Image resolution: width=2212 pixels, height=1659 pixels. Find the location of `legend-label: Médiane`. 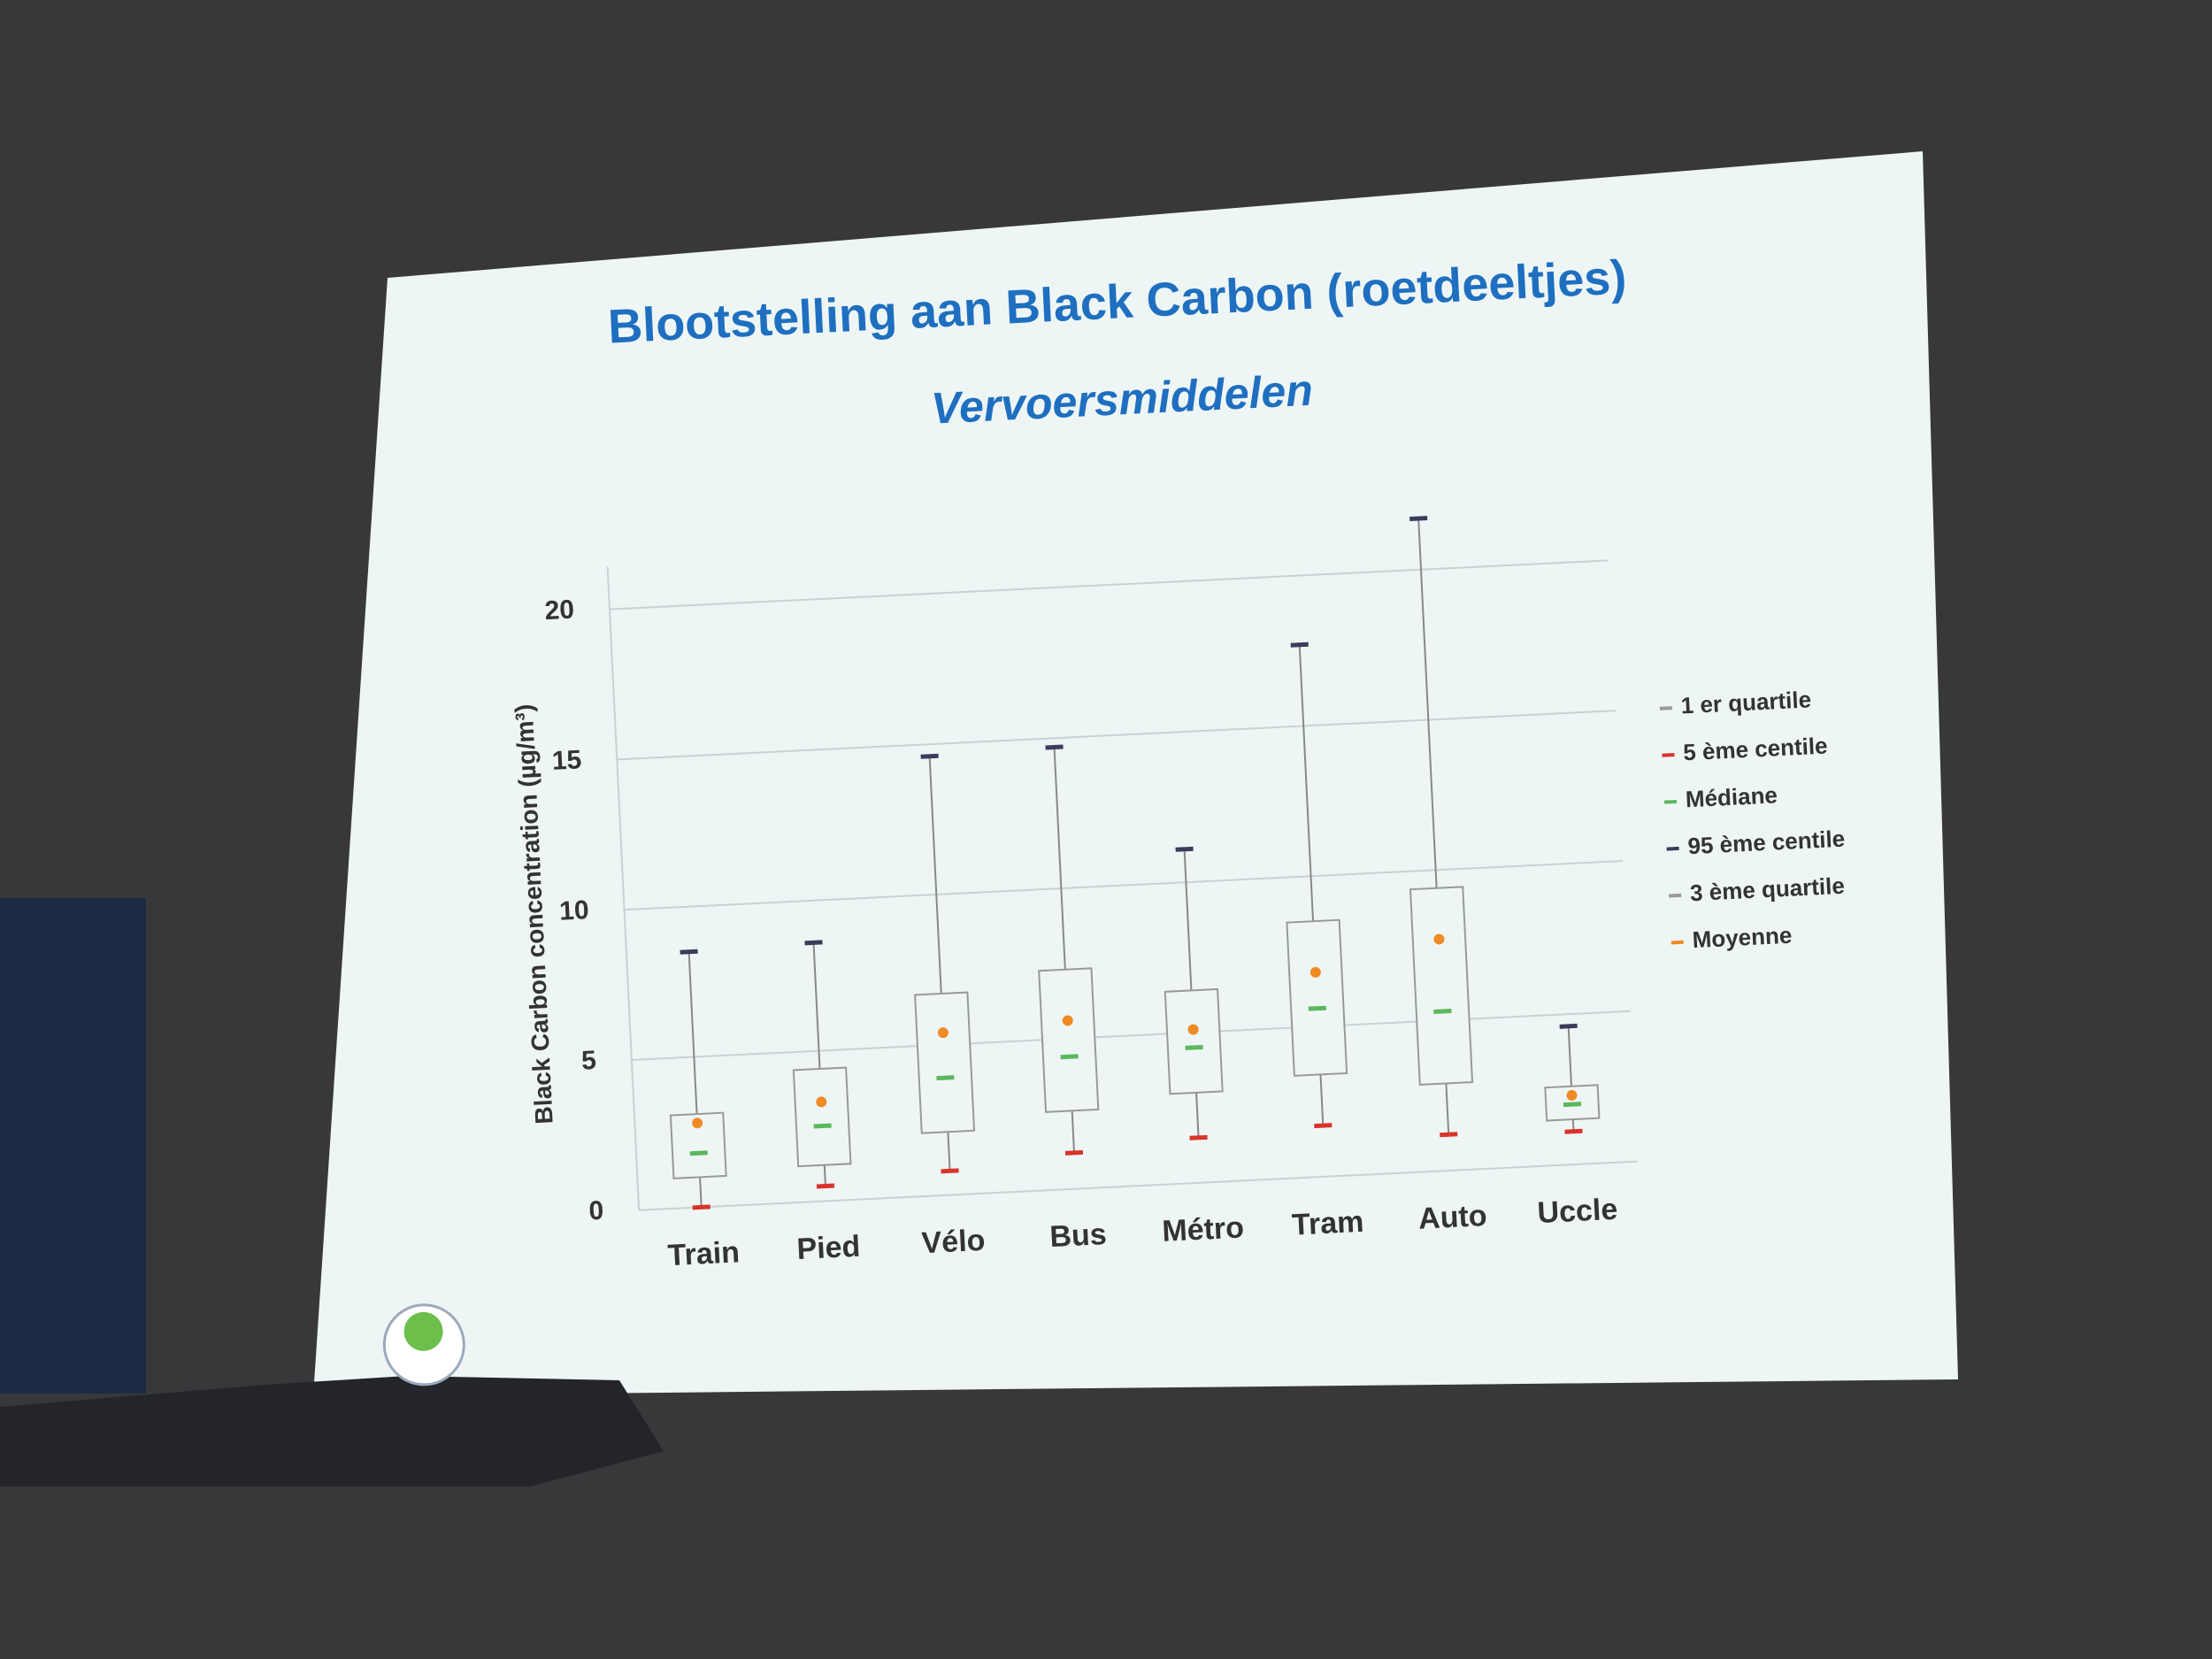

legend-label: Médiane is located at coordinates (1732, 797).